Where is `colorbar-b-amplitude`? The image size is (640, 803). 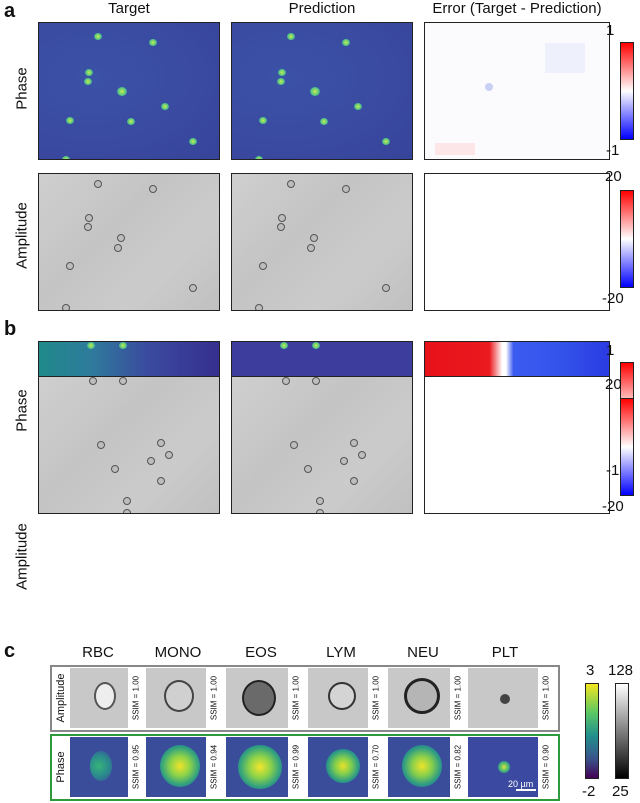
colorbar-b-amplitude is located at coordinates (627, 447).